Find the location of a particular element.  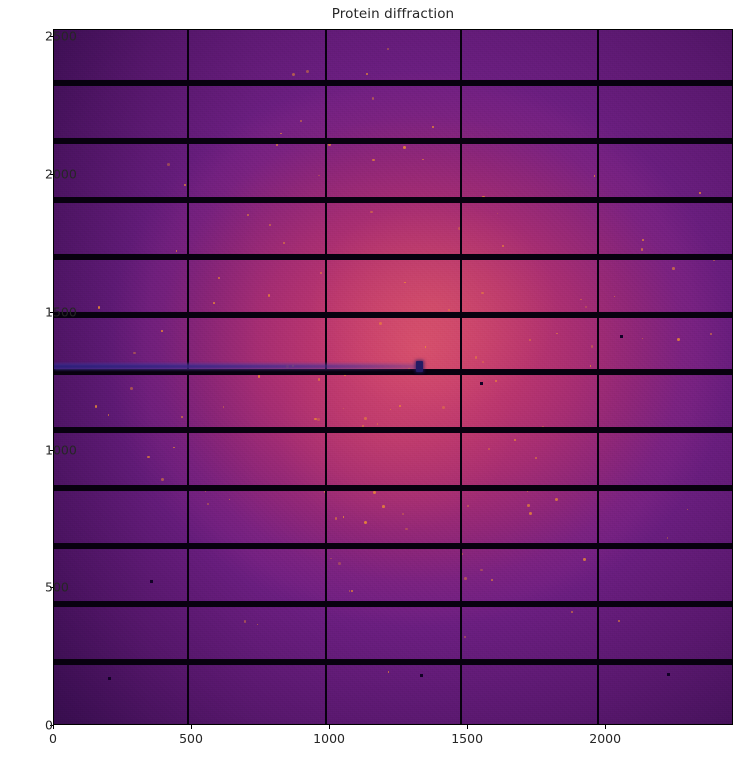

page-title: Protein diffraction is located at coordinates (393, 14).